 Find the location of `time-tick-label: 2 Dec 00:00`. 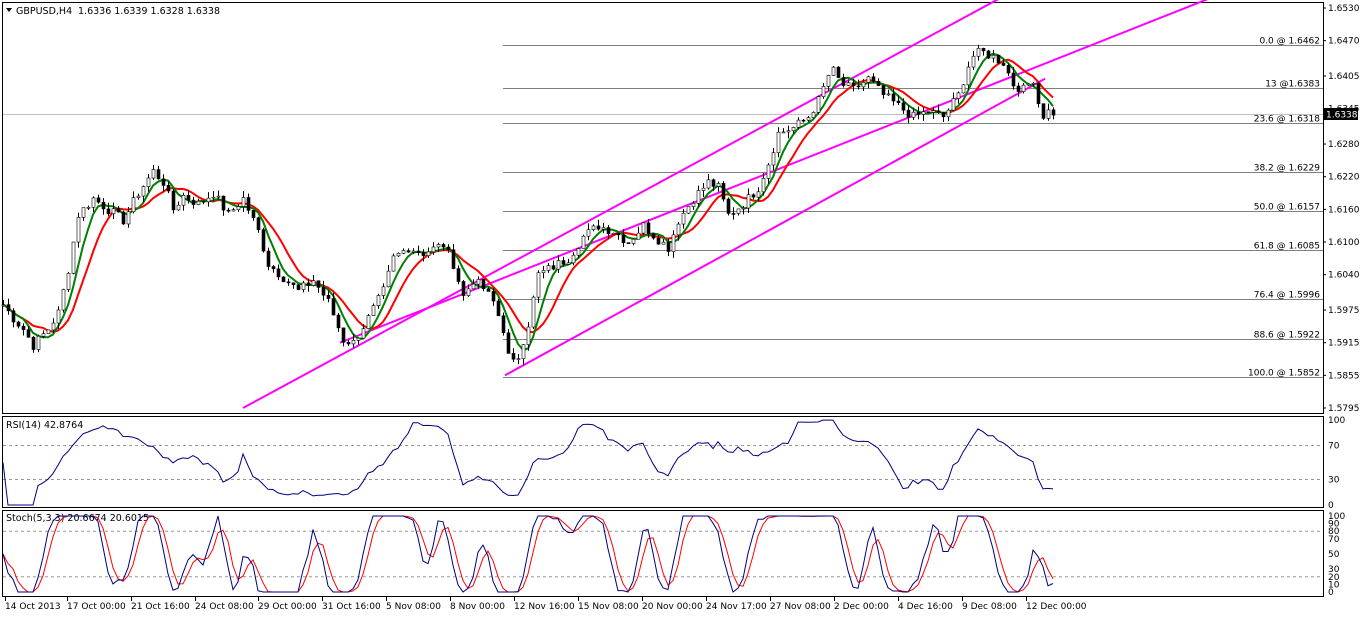

time-tick-label: 2 Dec 00:00 is located at coordinates (861, 607).